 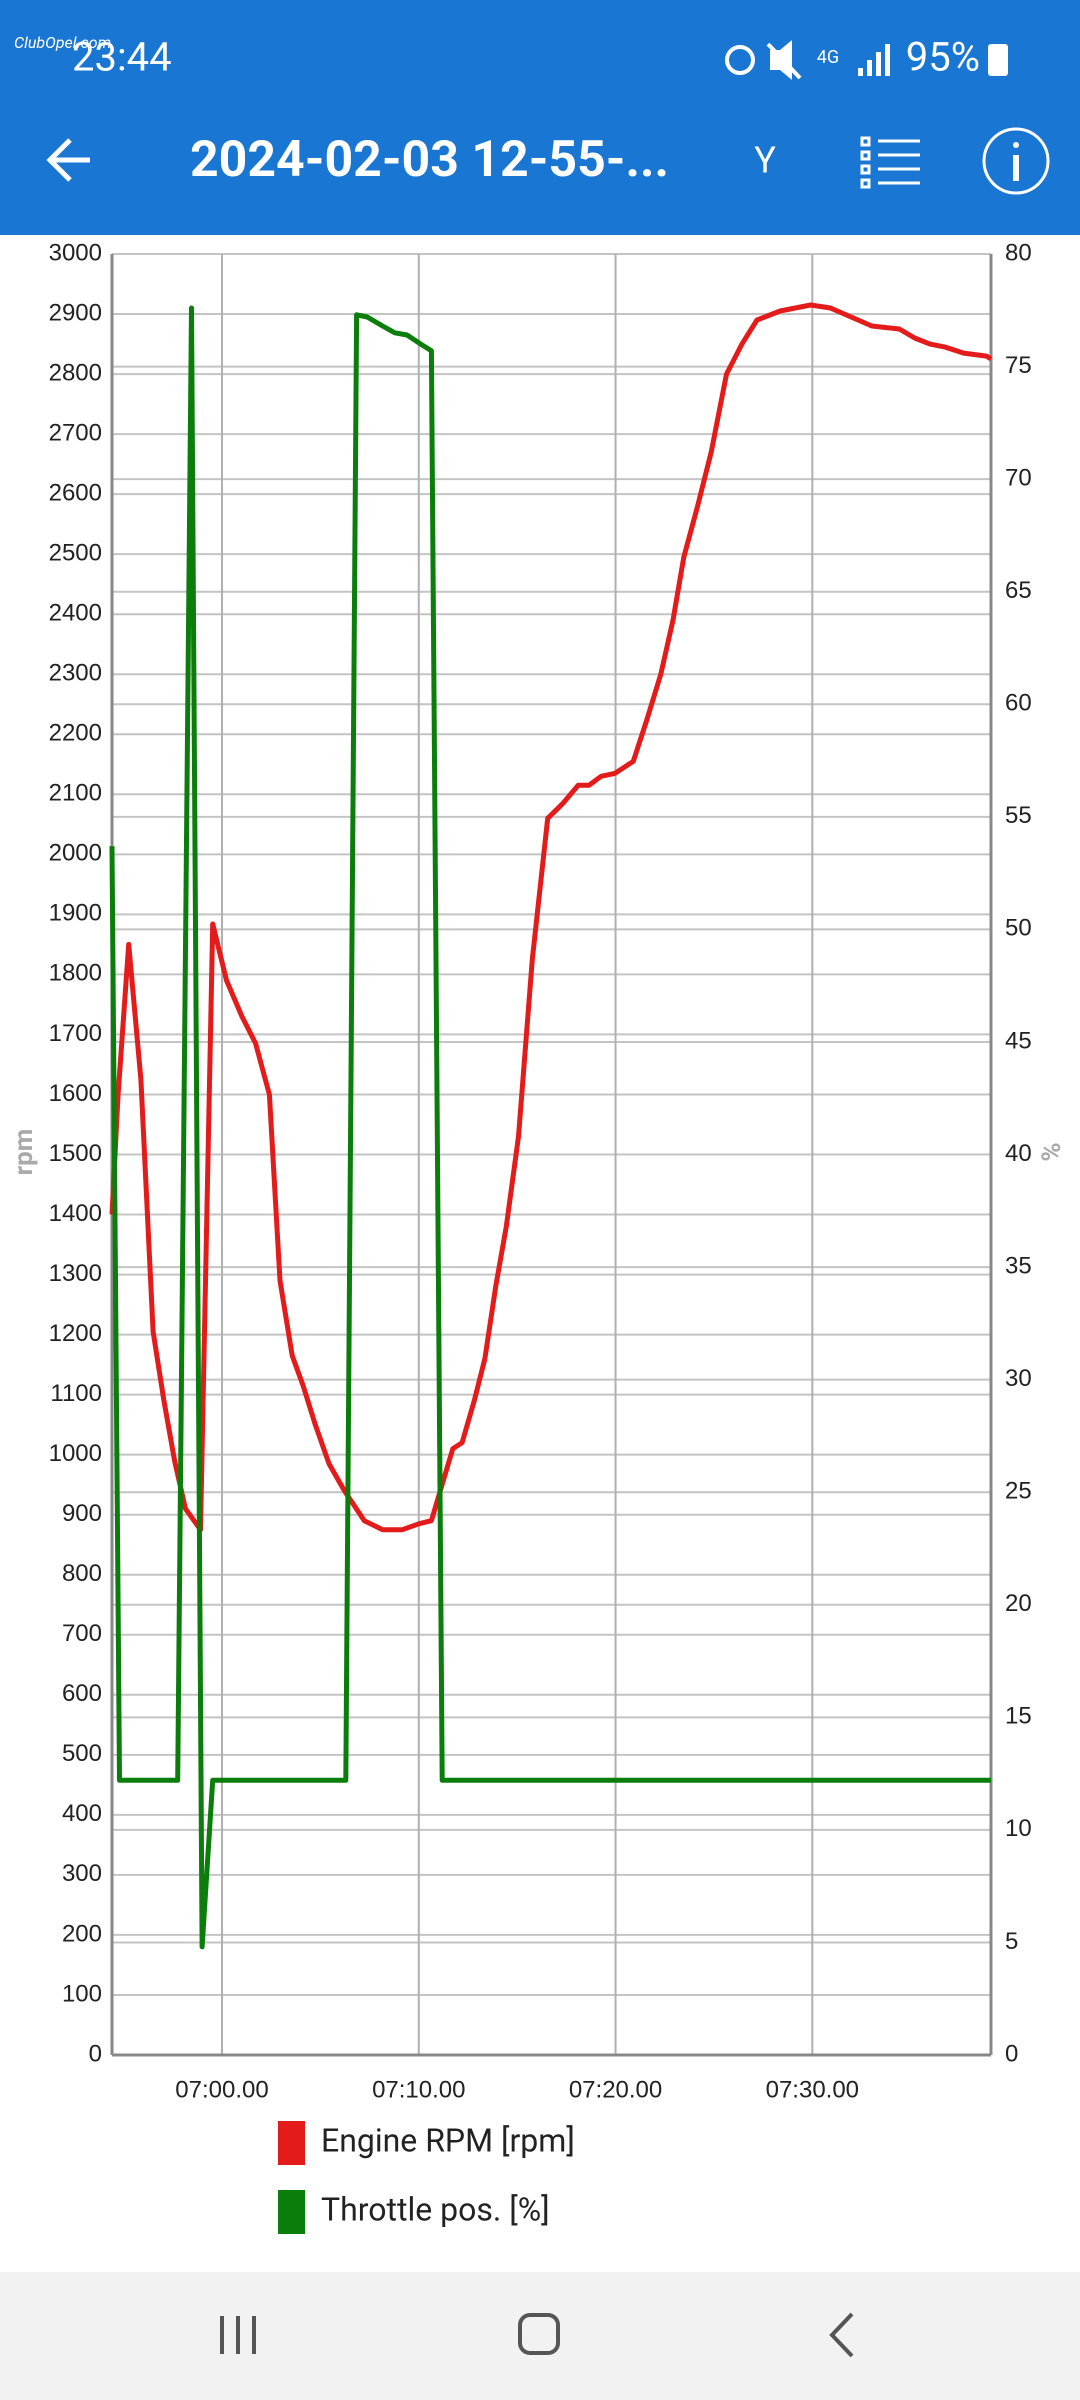 What do you see at coordinates (943, 57) in the screenshot?
I see `status-battery: 95%` at bounding box center [943, 57].